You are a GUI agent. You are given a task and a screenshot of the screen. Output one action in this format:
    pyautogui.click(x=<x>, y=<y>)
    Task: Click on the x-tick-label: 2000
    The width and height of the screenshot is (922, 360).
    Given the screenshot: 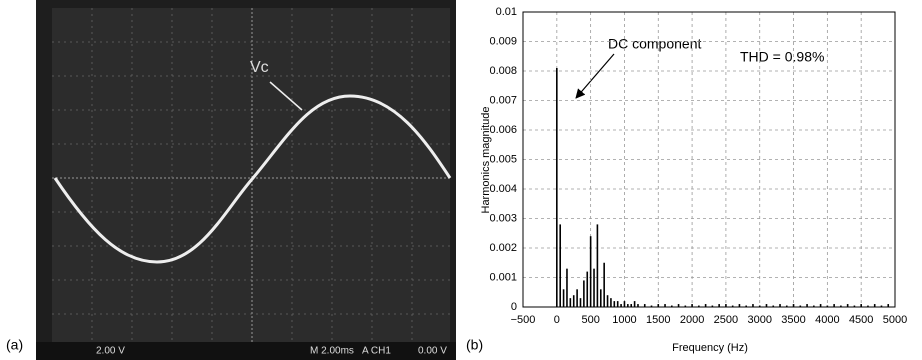 What is the action you would take?
    pyautogui.click(x=692, y=320)
    